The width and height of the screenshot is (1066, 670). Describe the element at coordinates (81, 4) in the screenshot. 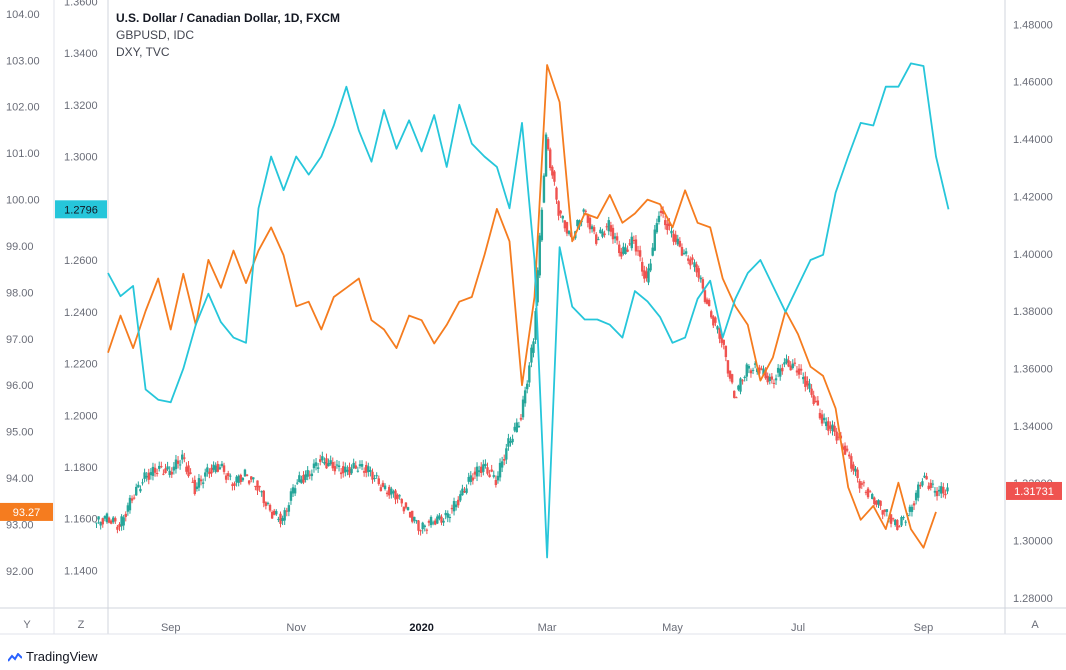

I see `gbpusd-tick-label: 1.3600` at that location.